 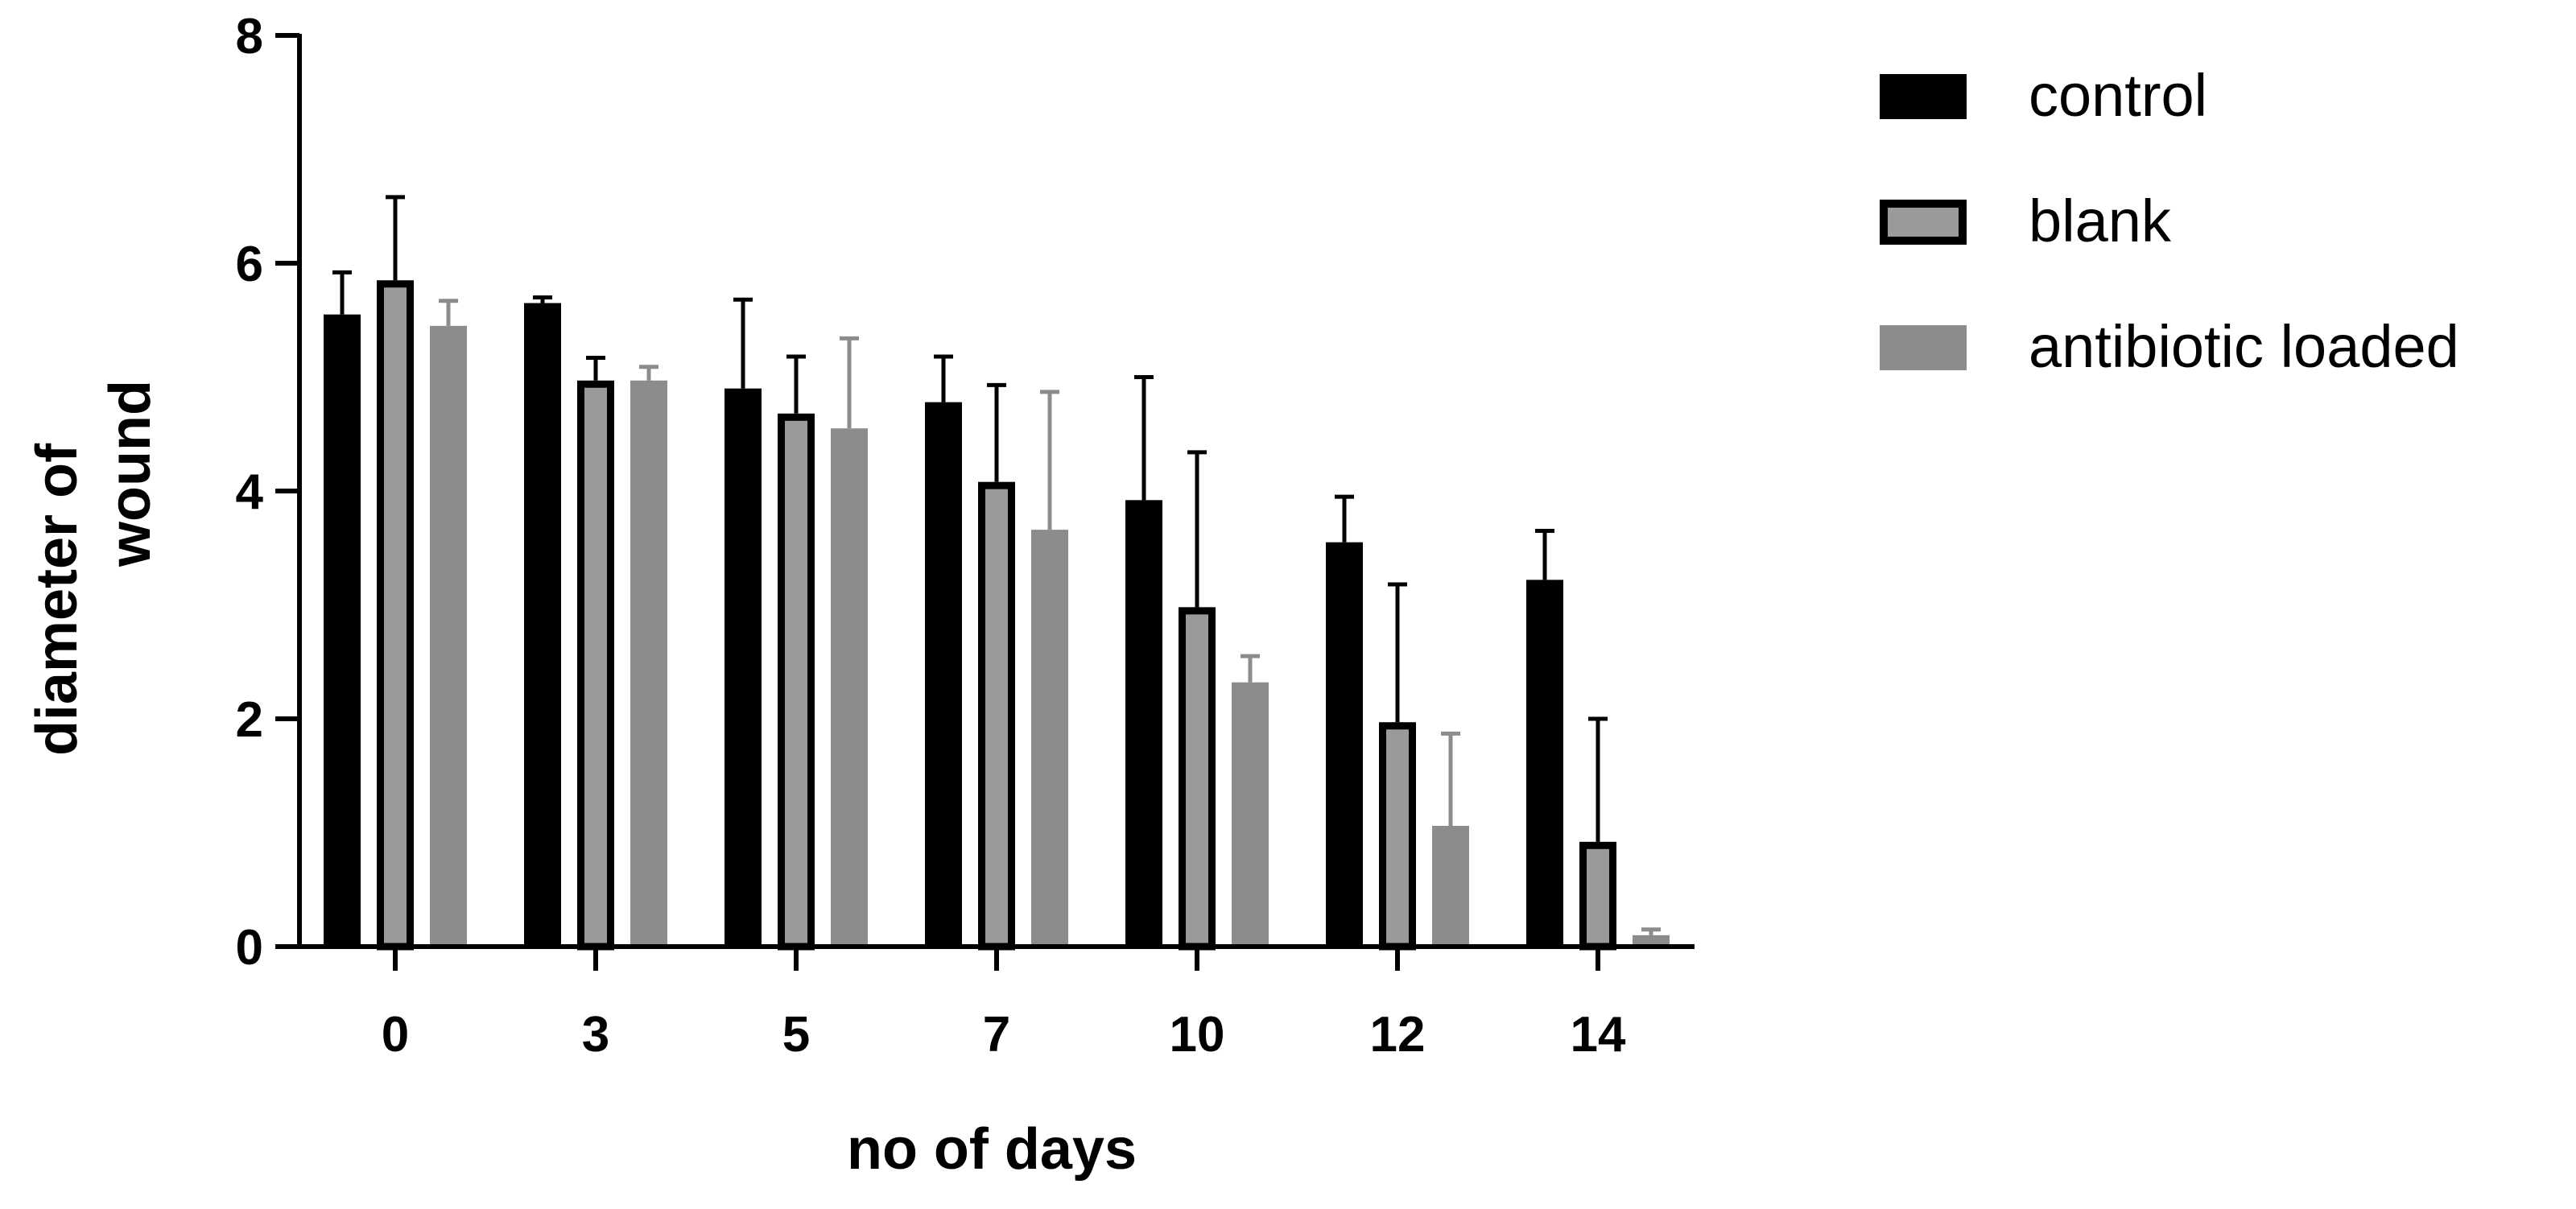 I want to click on legend: control blank antibiotic loaded, so click(x=2169, y=221).